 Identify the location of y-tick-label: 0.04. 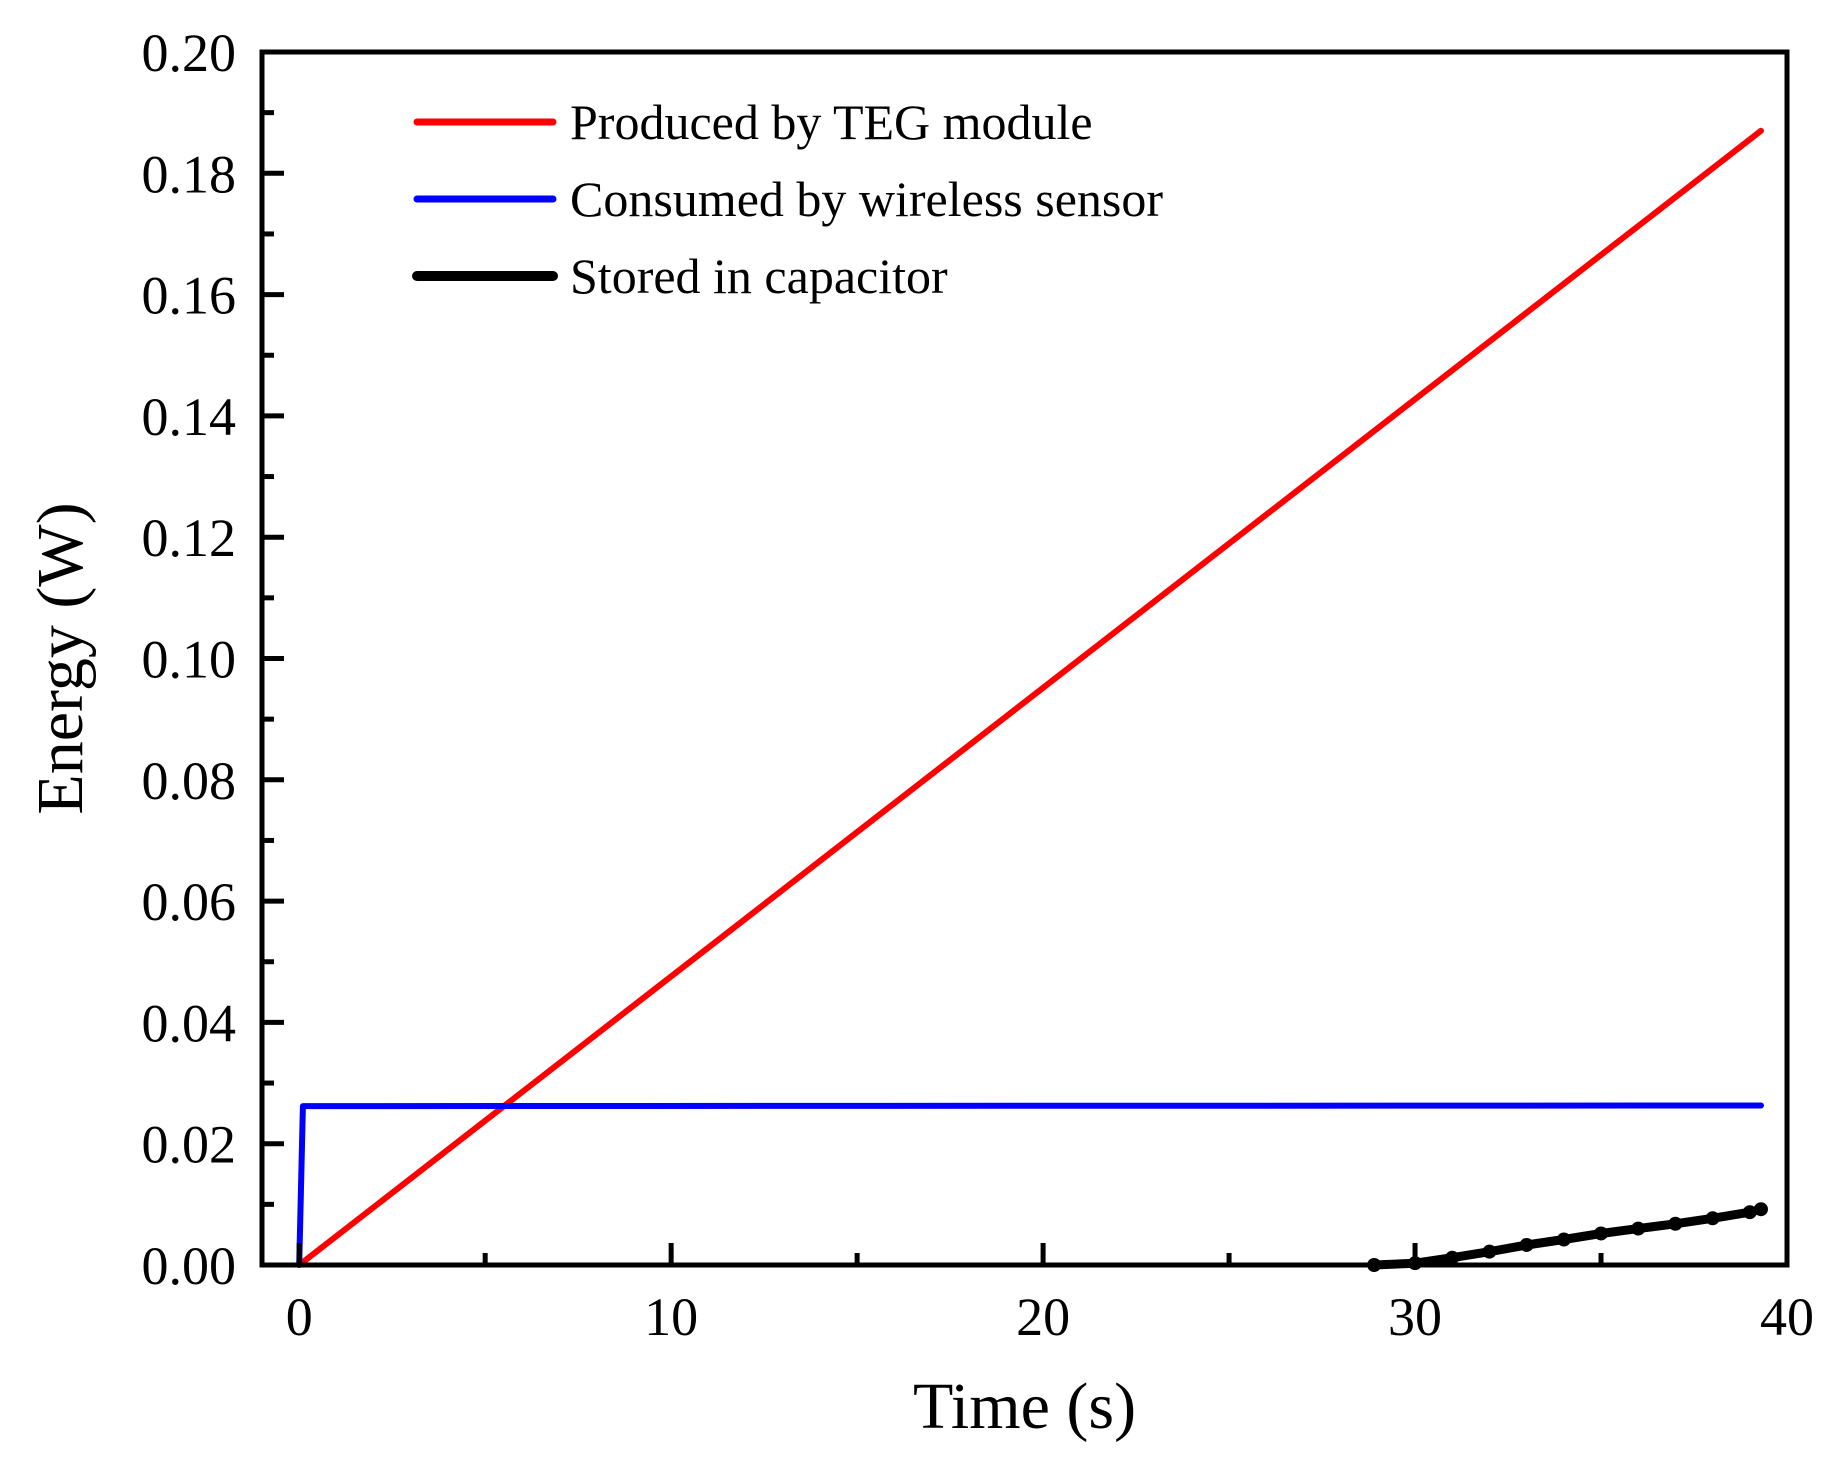
(189, 1023).